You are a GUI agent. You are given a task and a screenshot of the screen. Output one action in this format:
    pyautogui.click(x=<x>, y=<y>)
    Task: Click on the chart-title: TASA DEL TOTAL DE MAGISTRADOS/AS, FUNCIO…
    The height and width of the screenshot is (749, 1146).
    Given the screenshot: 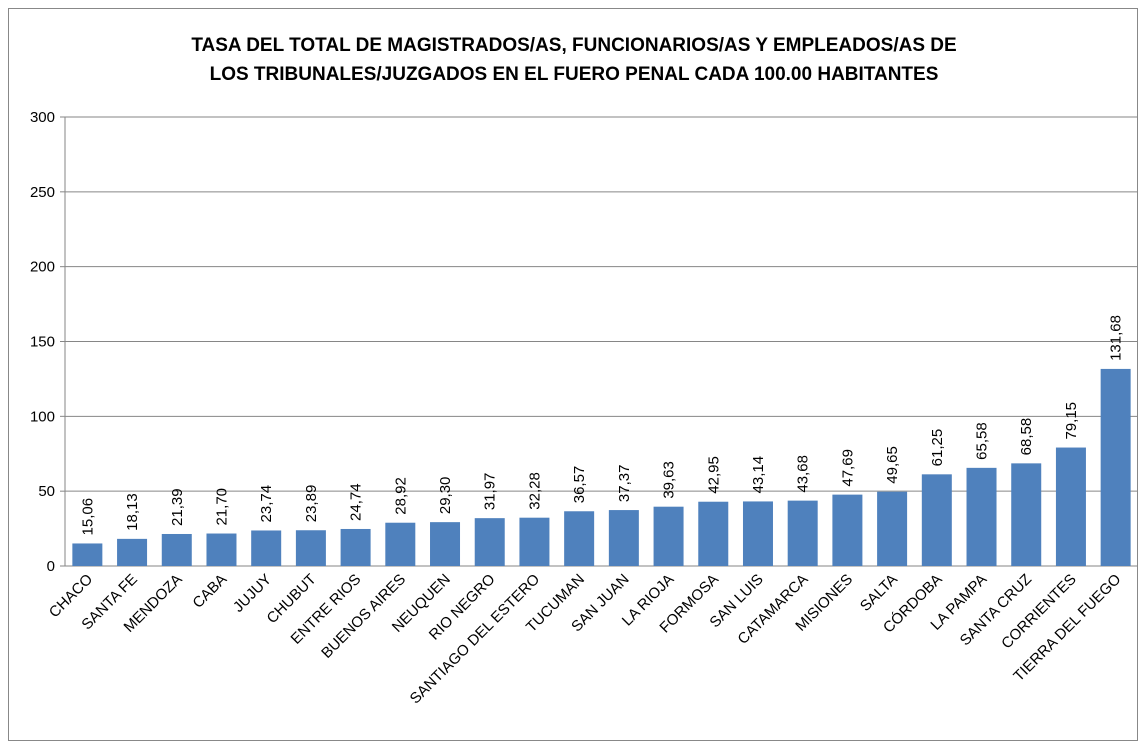 What is the action you would take?
    pyautogui.click(x=573, y=45)
    